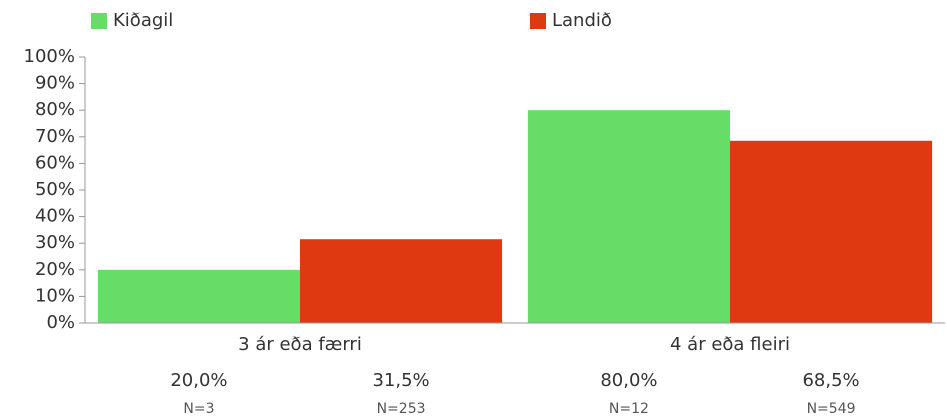 The height and width of the screenshot is (419, 947). I want to click on y-tick-label: 90%, so click(55, 83).